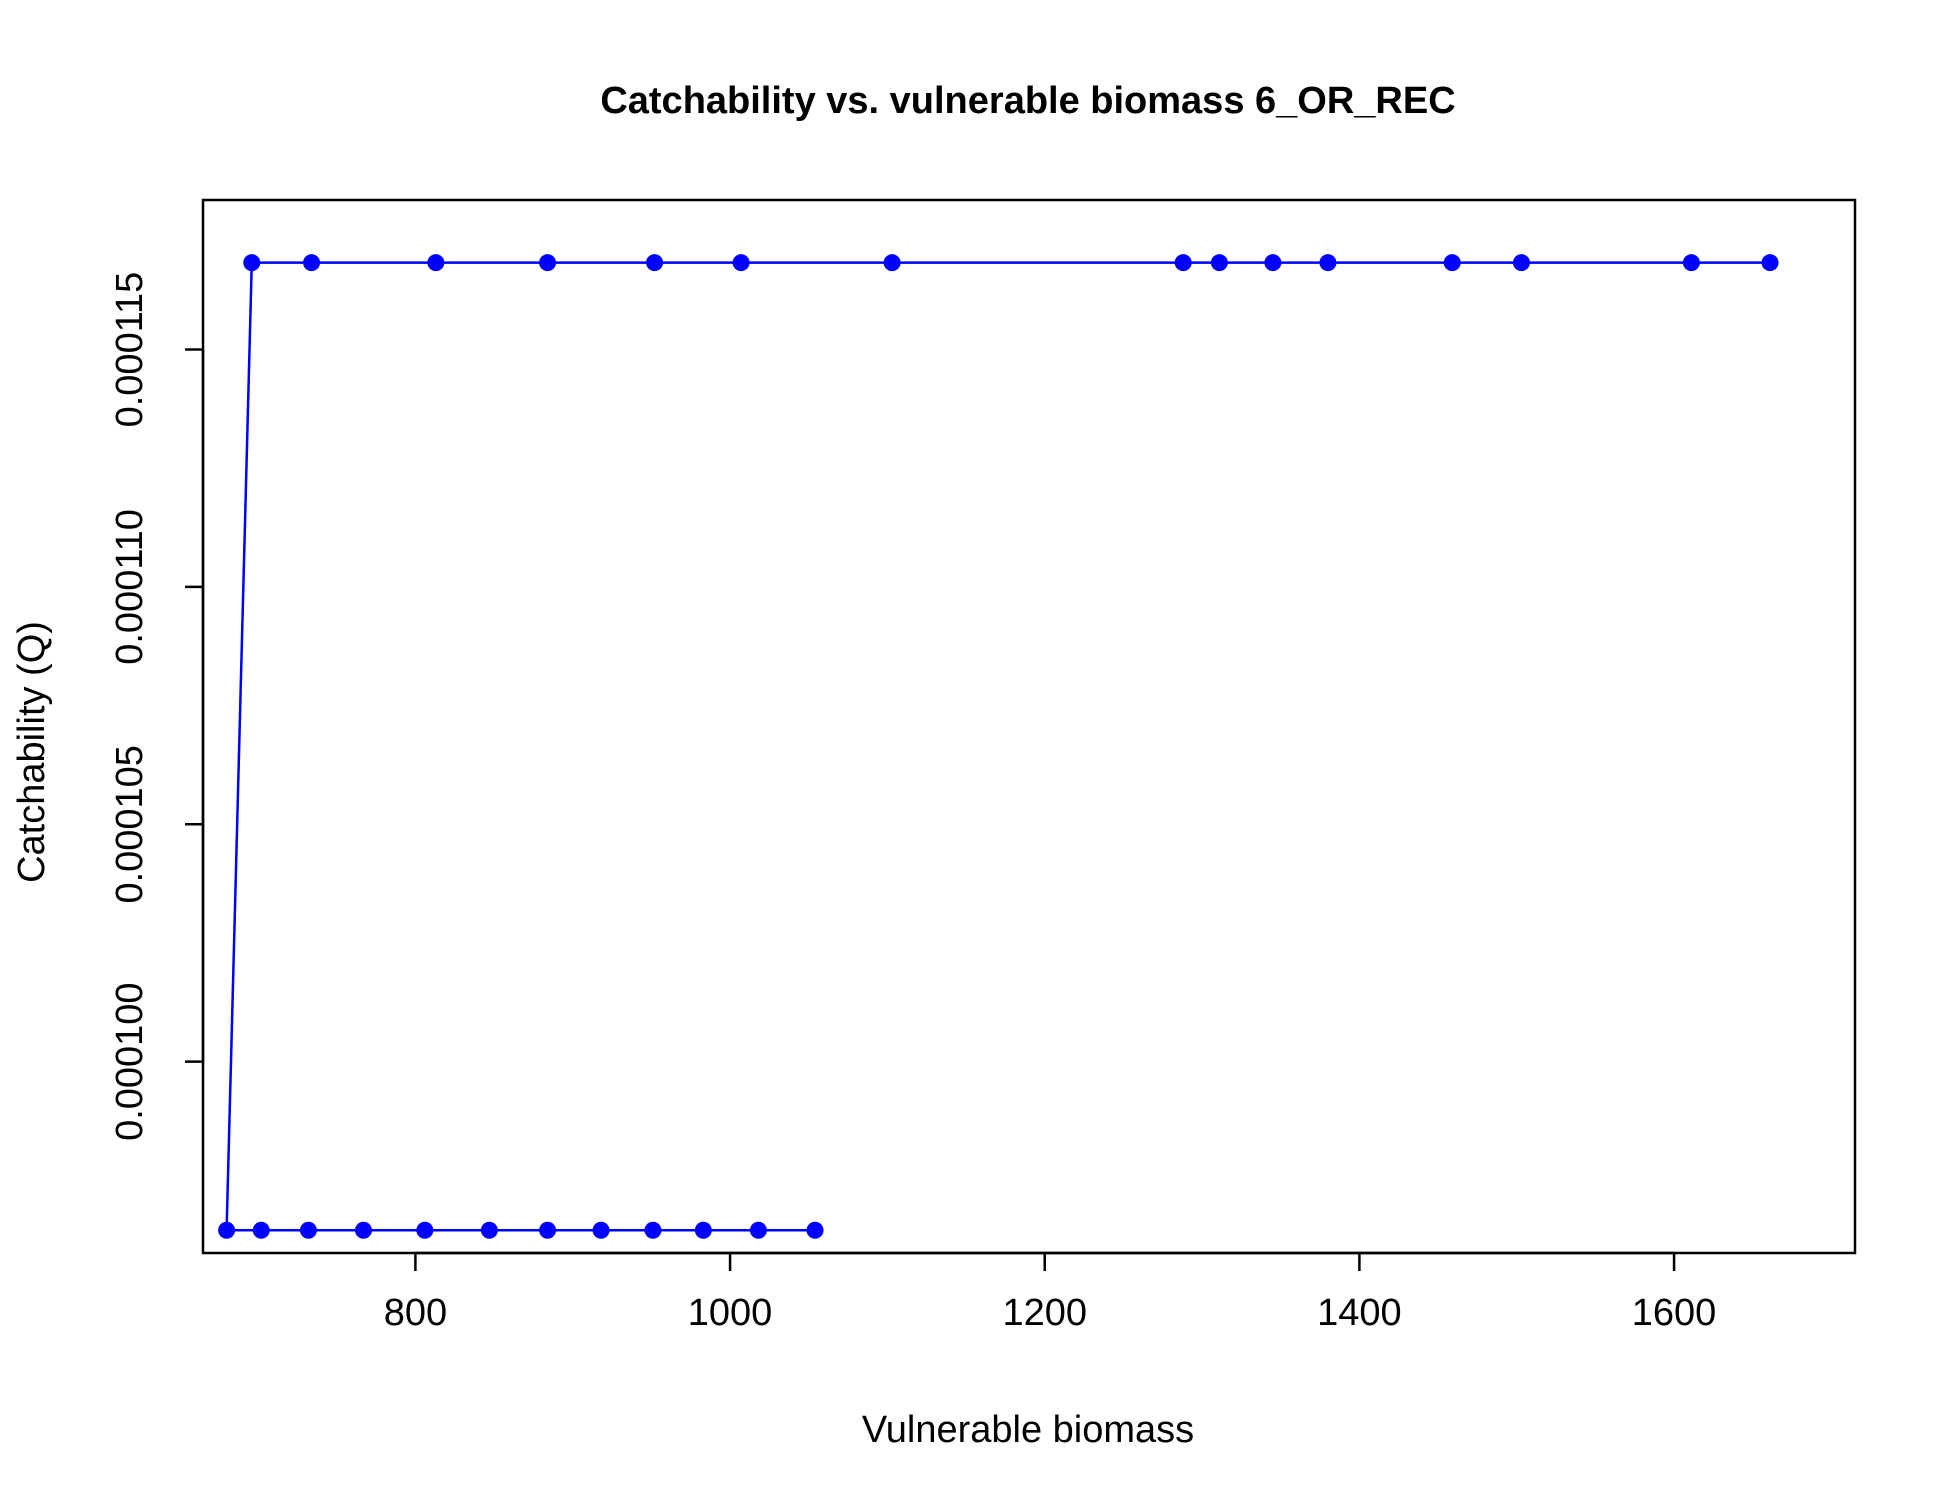 Image resolution: width=1950 pixels, height=1500 pixels. What do you see at coordinates (157, 706) in the screenshot?
I see `y-axis: 0.000100 0.000105 0.000110 0.000115` at bounding box center [157, 706].